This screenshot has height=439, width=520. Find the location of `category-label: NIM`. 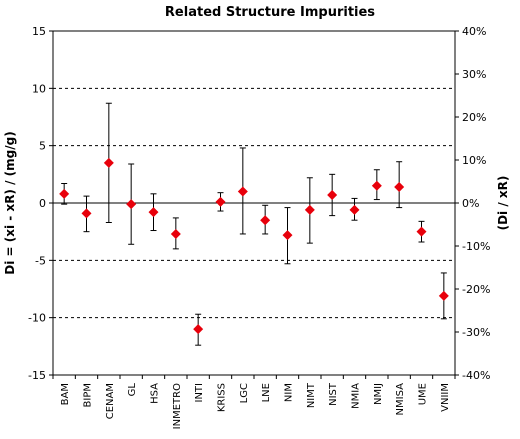

category-label: NIM is located at coordinates (289, 392).